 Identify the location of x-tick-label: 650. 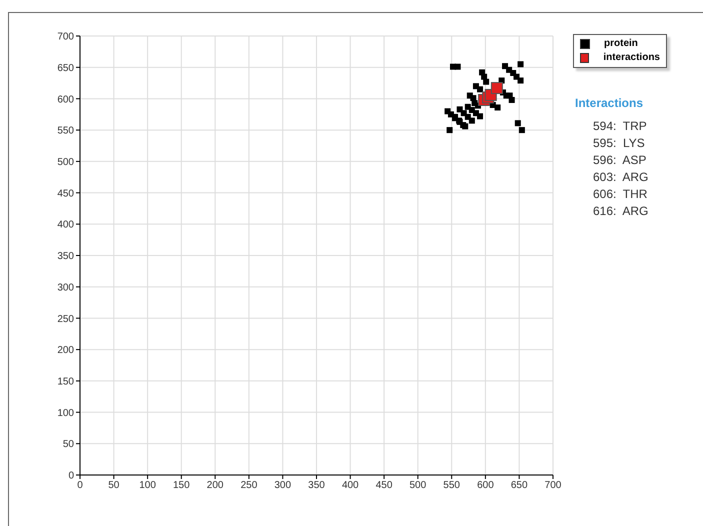
(519, 486).